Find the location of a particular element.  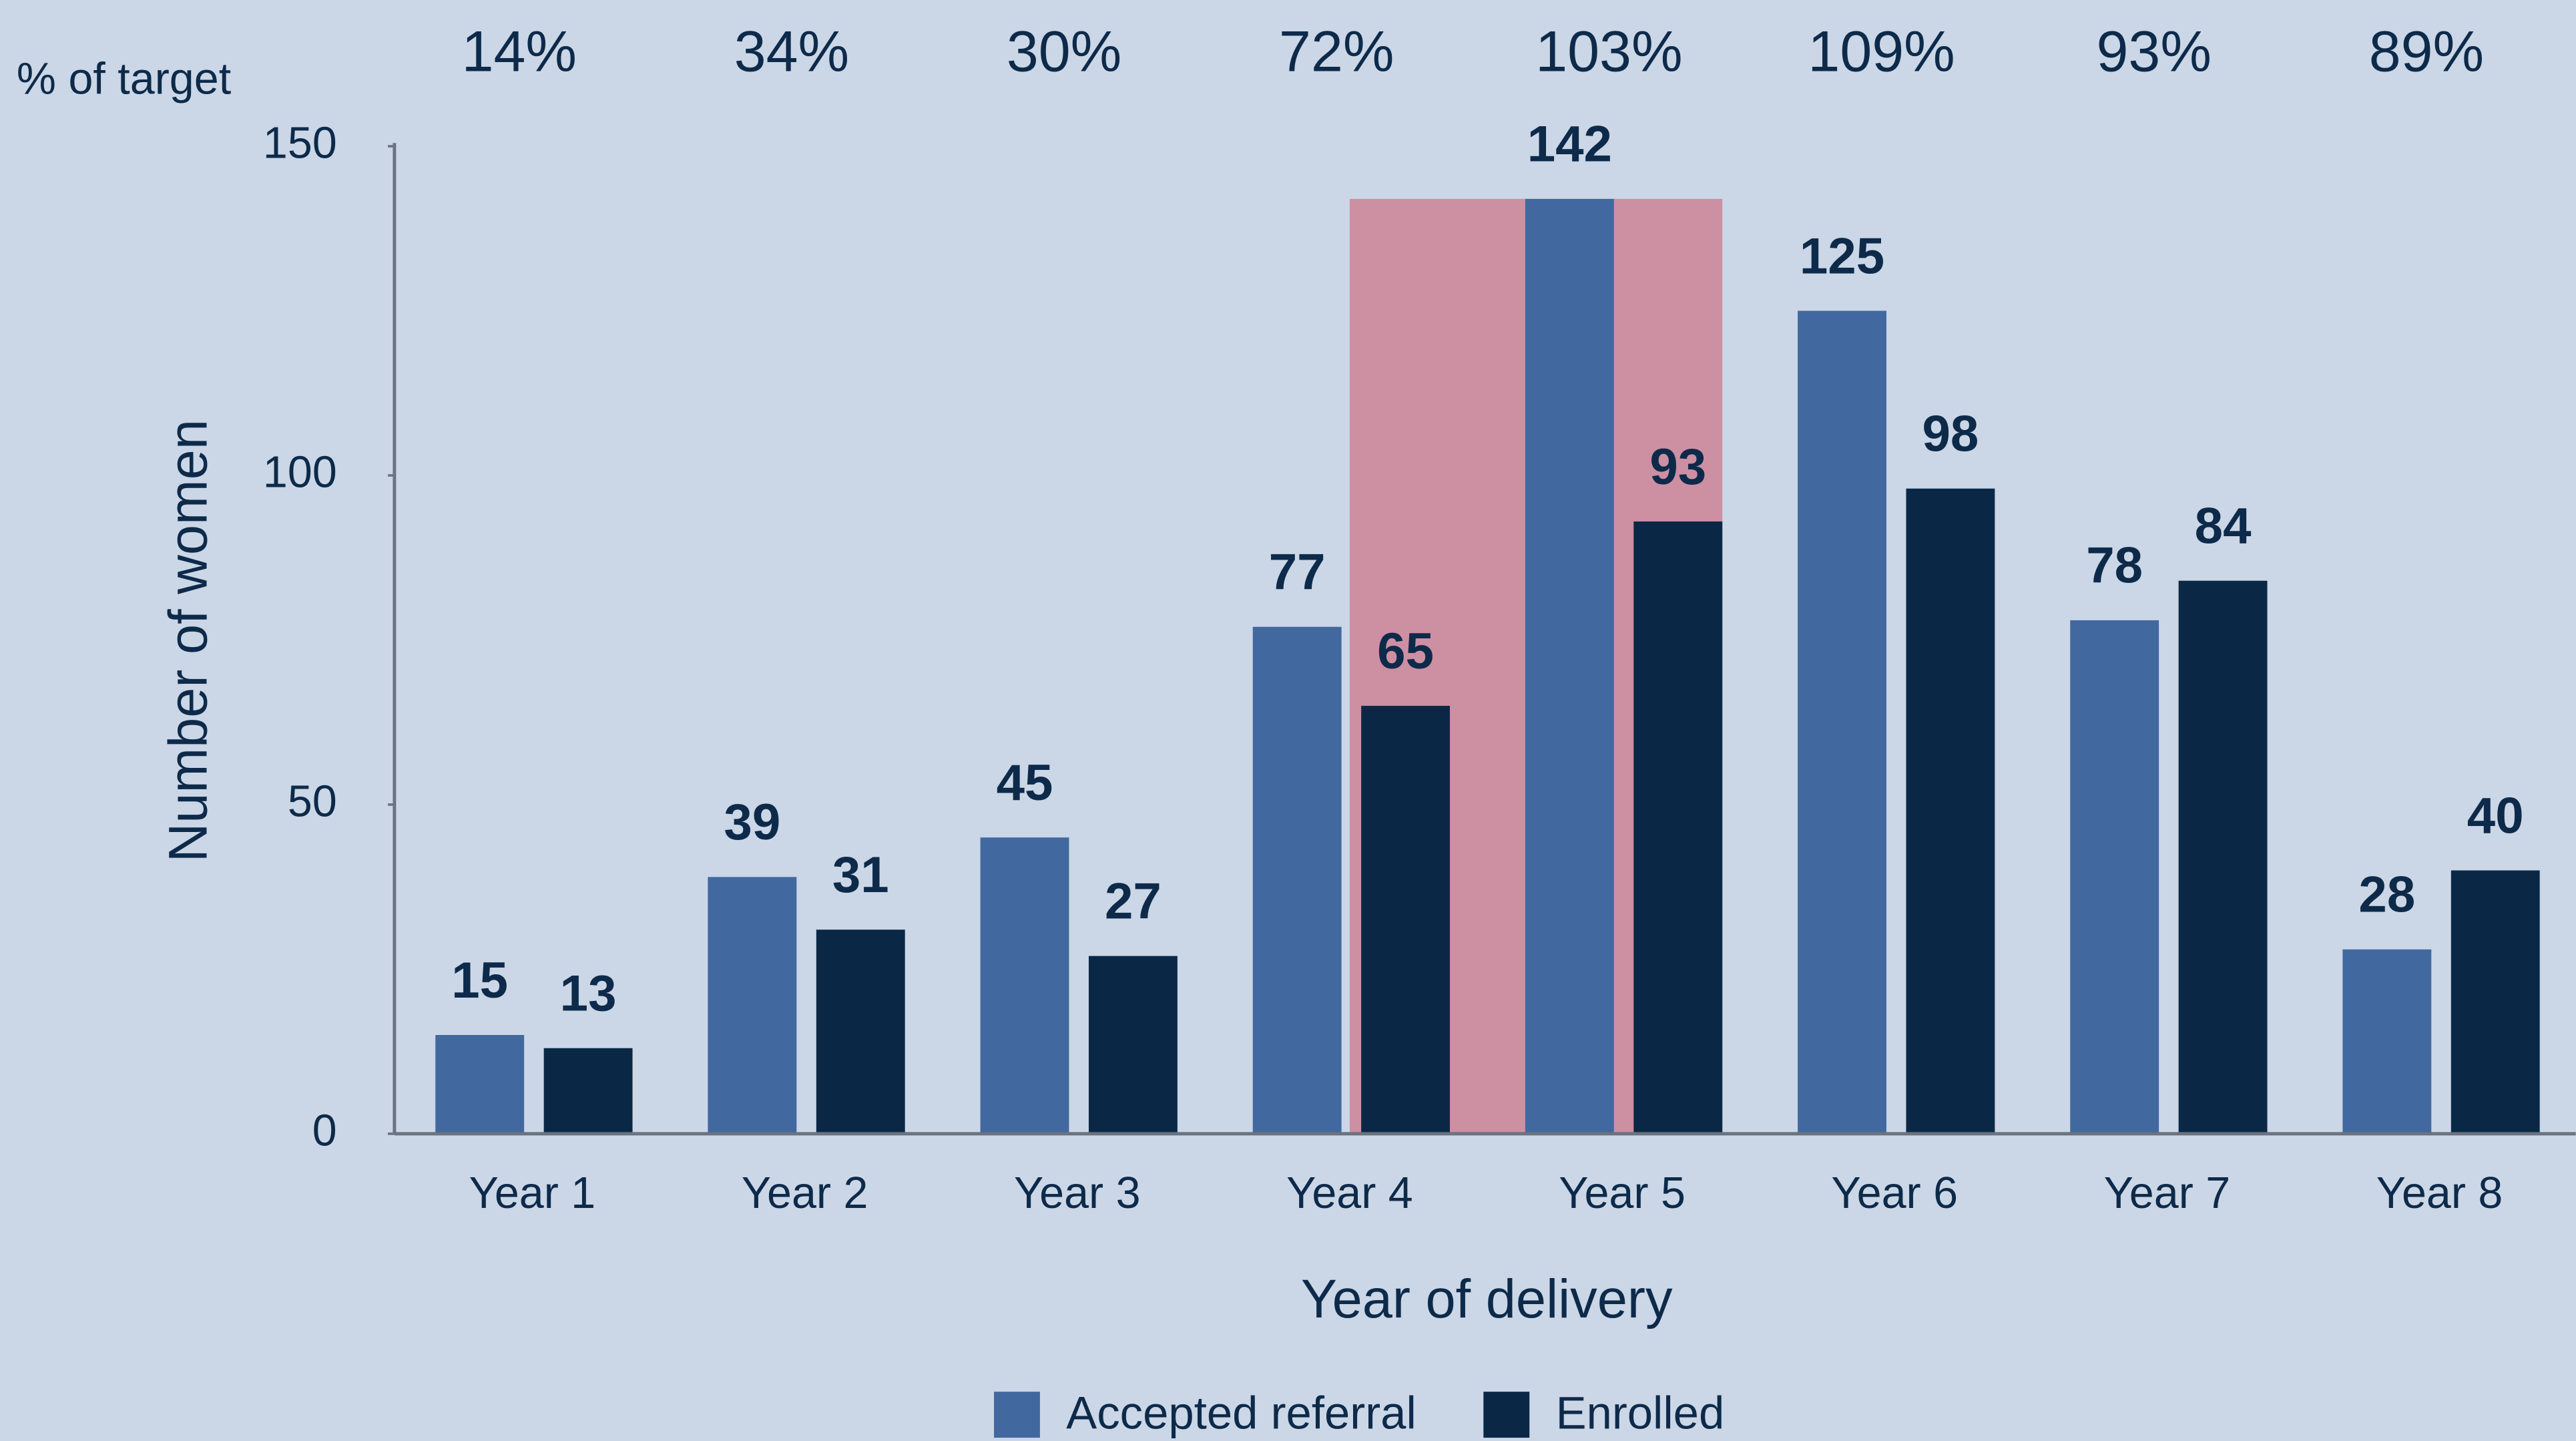

y-tick-label: 150 is located at coordinates (300, 144).